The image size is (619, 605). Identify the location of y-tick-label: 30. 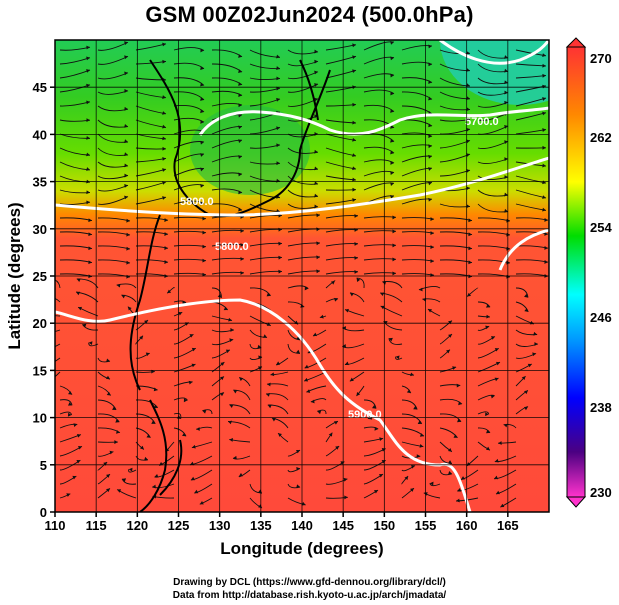
(40, 229).